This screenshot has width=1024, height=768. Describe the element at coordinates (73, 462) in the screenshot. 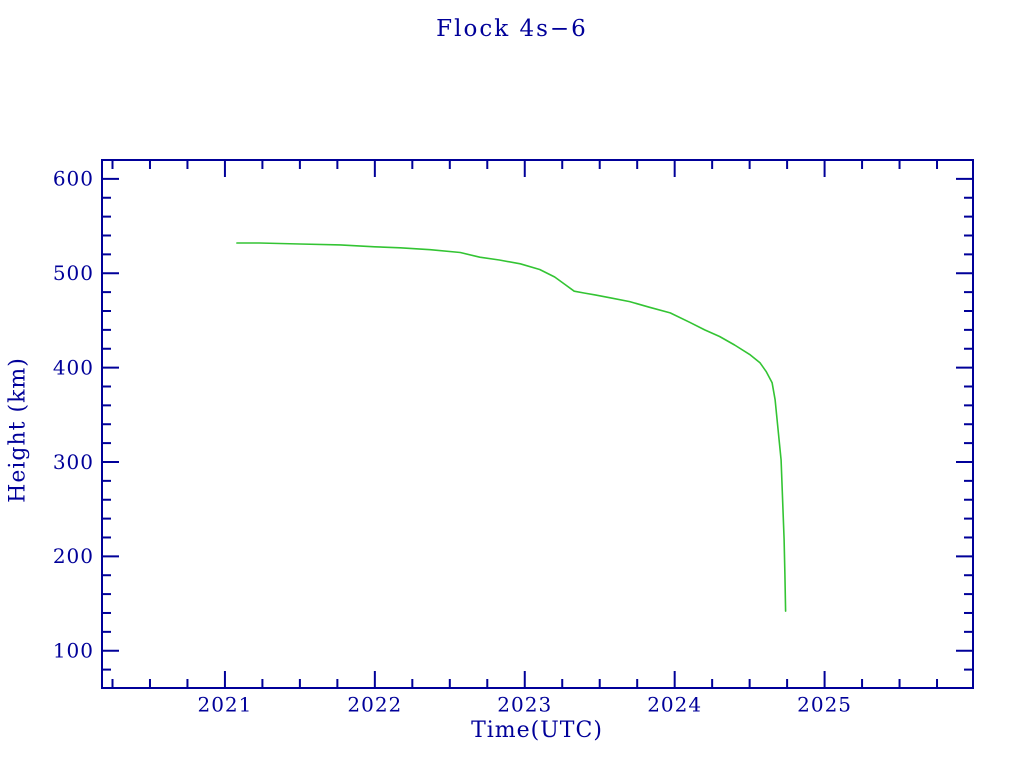

I see `y-tick-label: 300` at that location.